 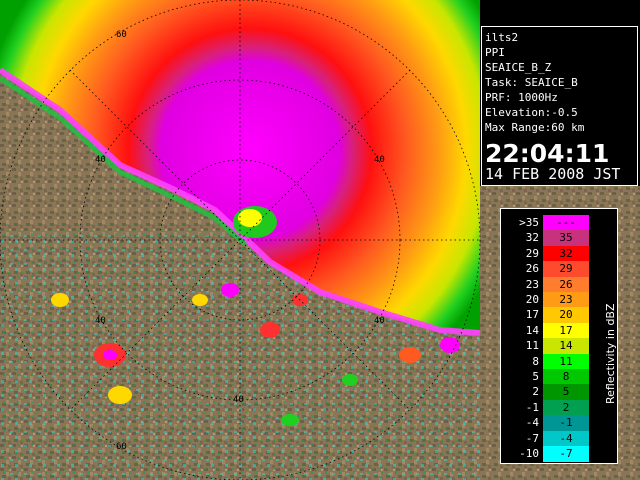 What do you see at coordinates (553, 174) in the screenshot?
I see `scan-date: 14 FEB 2008 JST` at bounding box center [553, 174].